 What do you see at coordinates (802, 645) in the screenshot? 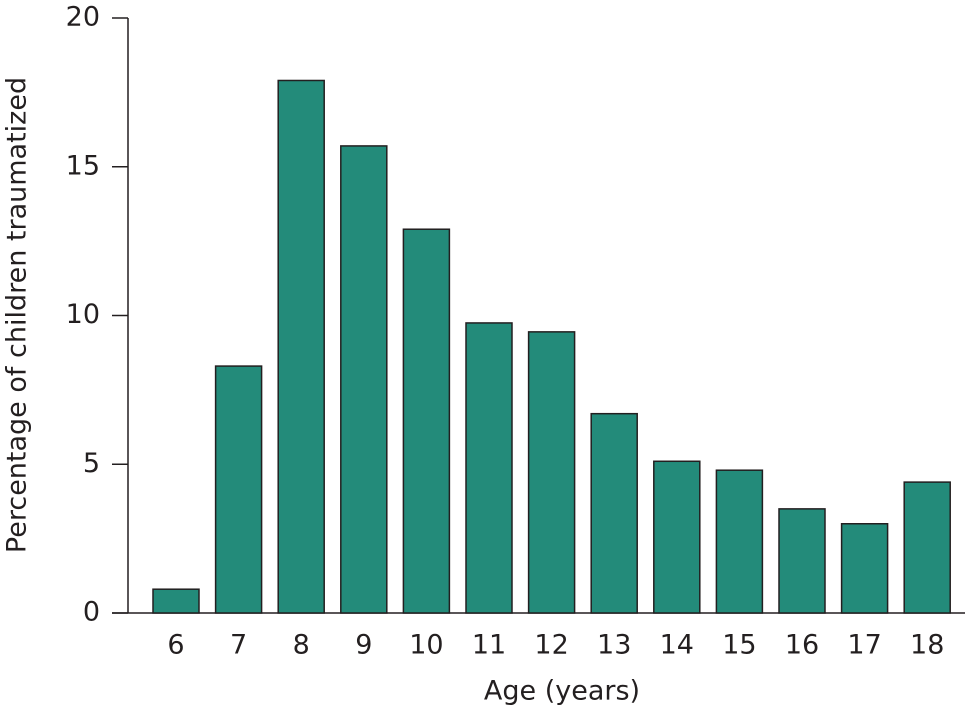
I see `x-tick-label: 16` at bounding box center [802, 645].